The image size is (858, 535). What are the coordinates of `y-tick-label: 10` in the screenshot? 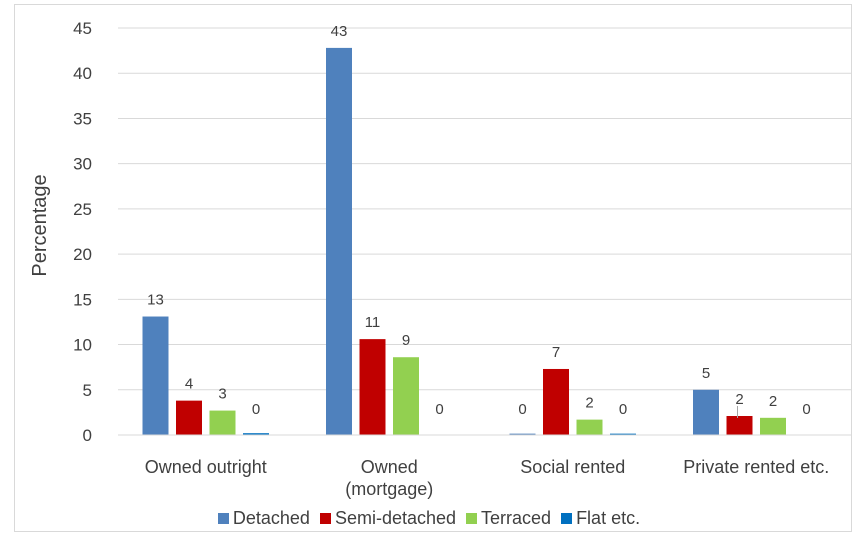 It's located at (82, 345).